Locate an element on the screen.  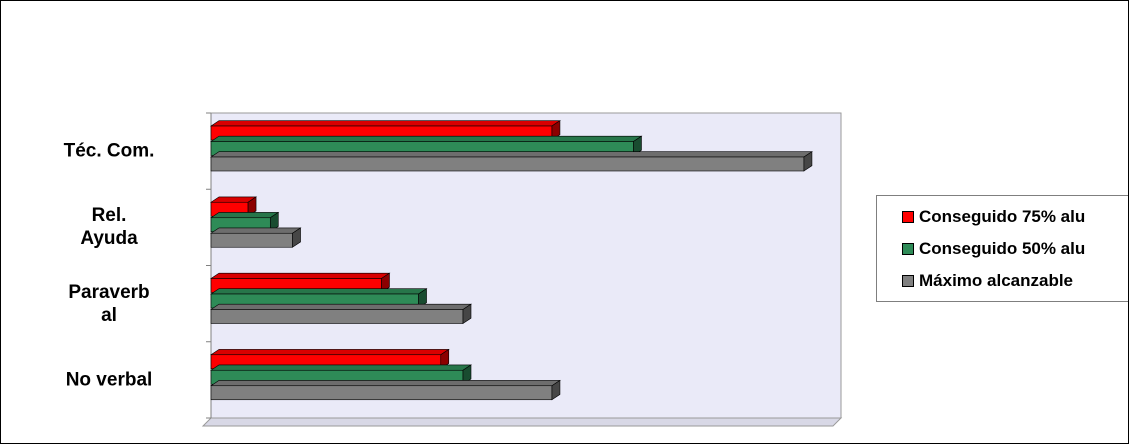
category-label: Rel. Ayuda is located at coordinates (109, 227).